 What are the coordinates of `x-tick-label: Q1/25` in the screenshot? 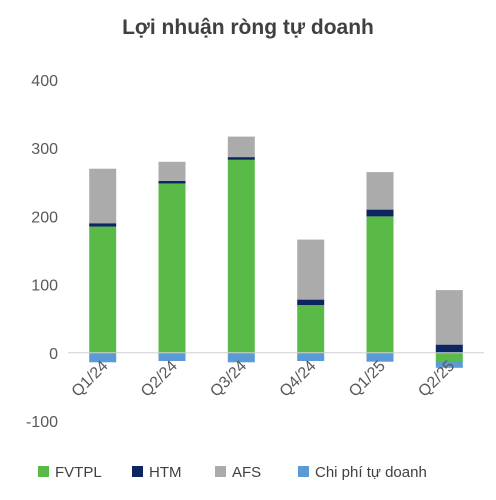 It's located at (367, 379).